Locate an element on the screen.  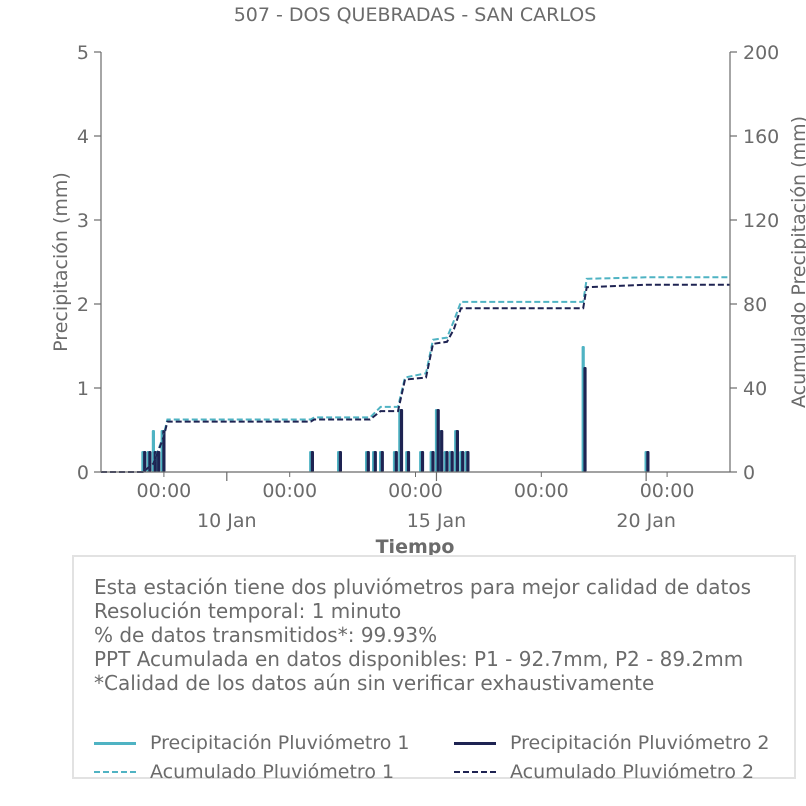
y2-tick-label: 80 is located at coordinates (755, 305).